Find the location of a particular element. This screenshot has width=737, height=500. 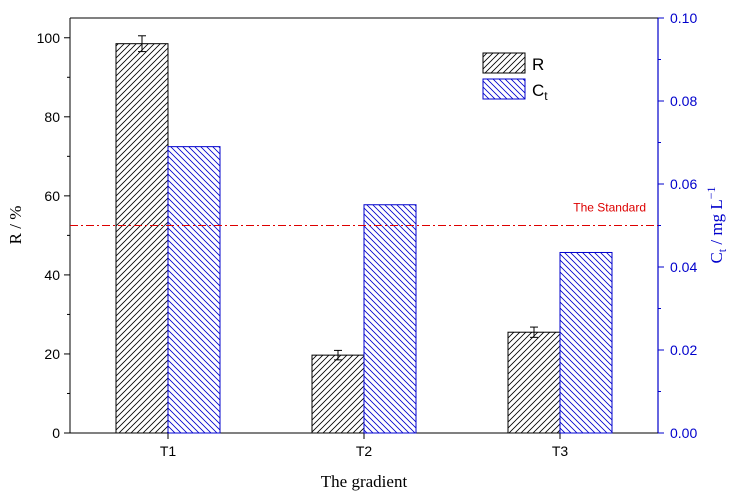

legend-label-r: R is located at coordinates (538, 64).